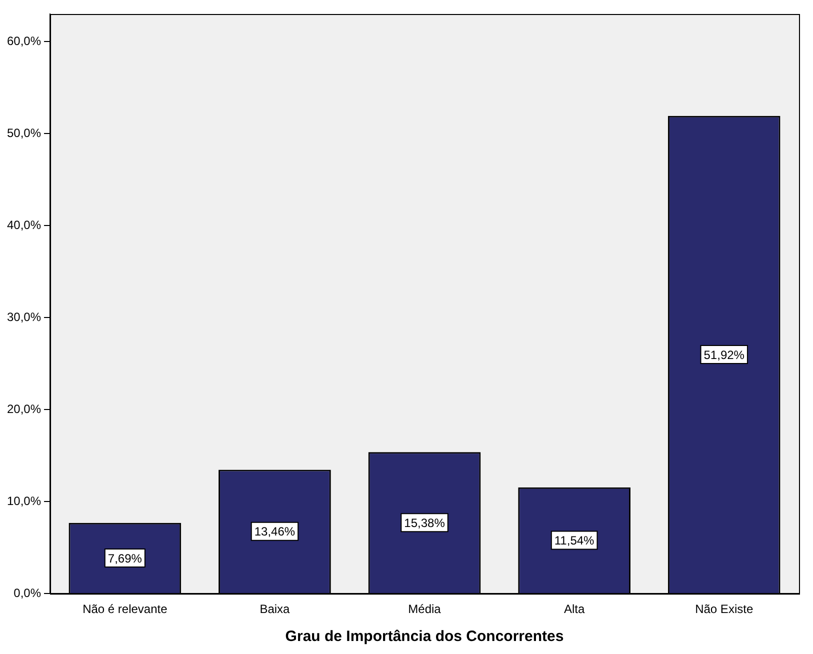 The width and height of the screenshot is (813, 654). What do you see at coordinates (275, 531) in the screenshot?
I see `data-label: 13,46%` at bounding box center [275, 531].